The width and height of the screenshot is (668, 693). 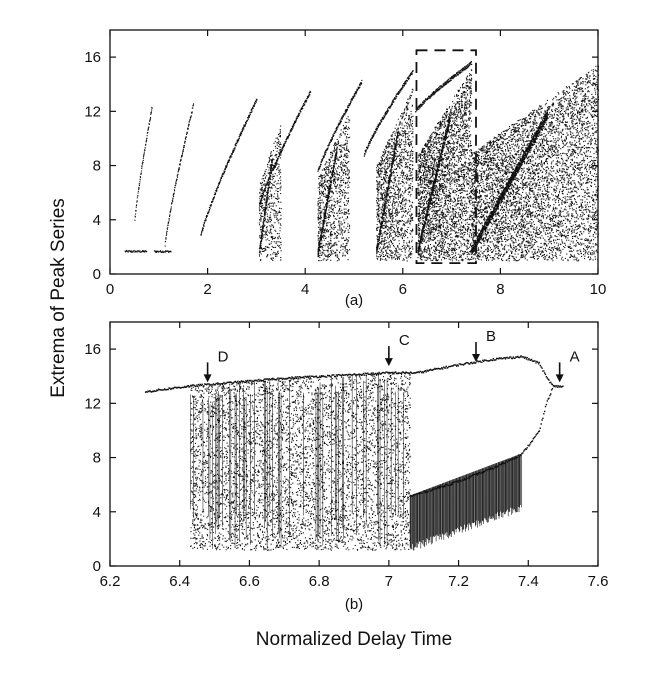 What do you see at coordinates (207, 378) in the screenshot?
I see `arrowhead-d` at bounding box center [207, 378].